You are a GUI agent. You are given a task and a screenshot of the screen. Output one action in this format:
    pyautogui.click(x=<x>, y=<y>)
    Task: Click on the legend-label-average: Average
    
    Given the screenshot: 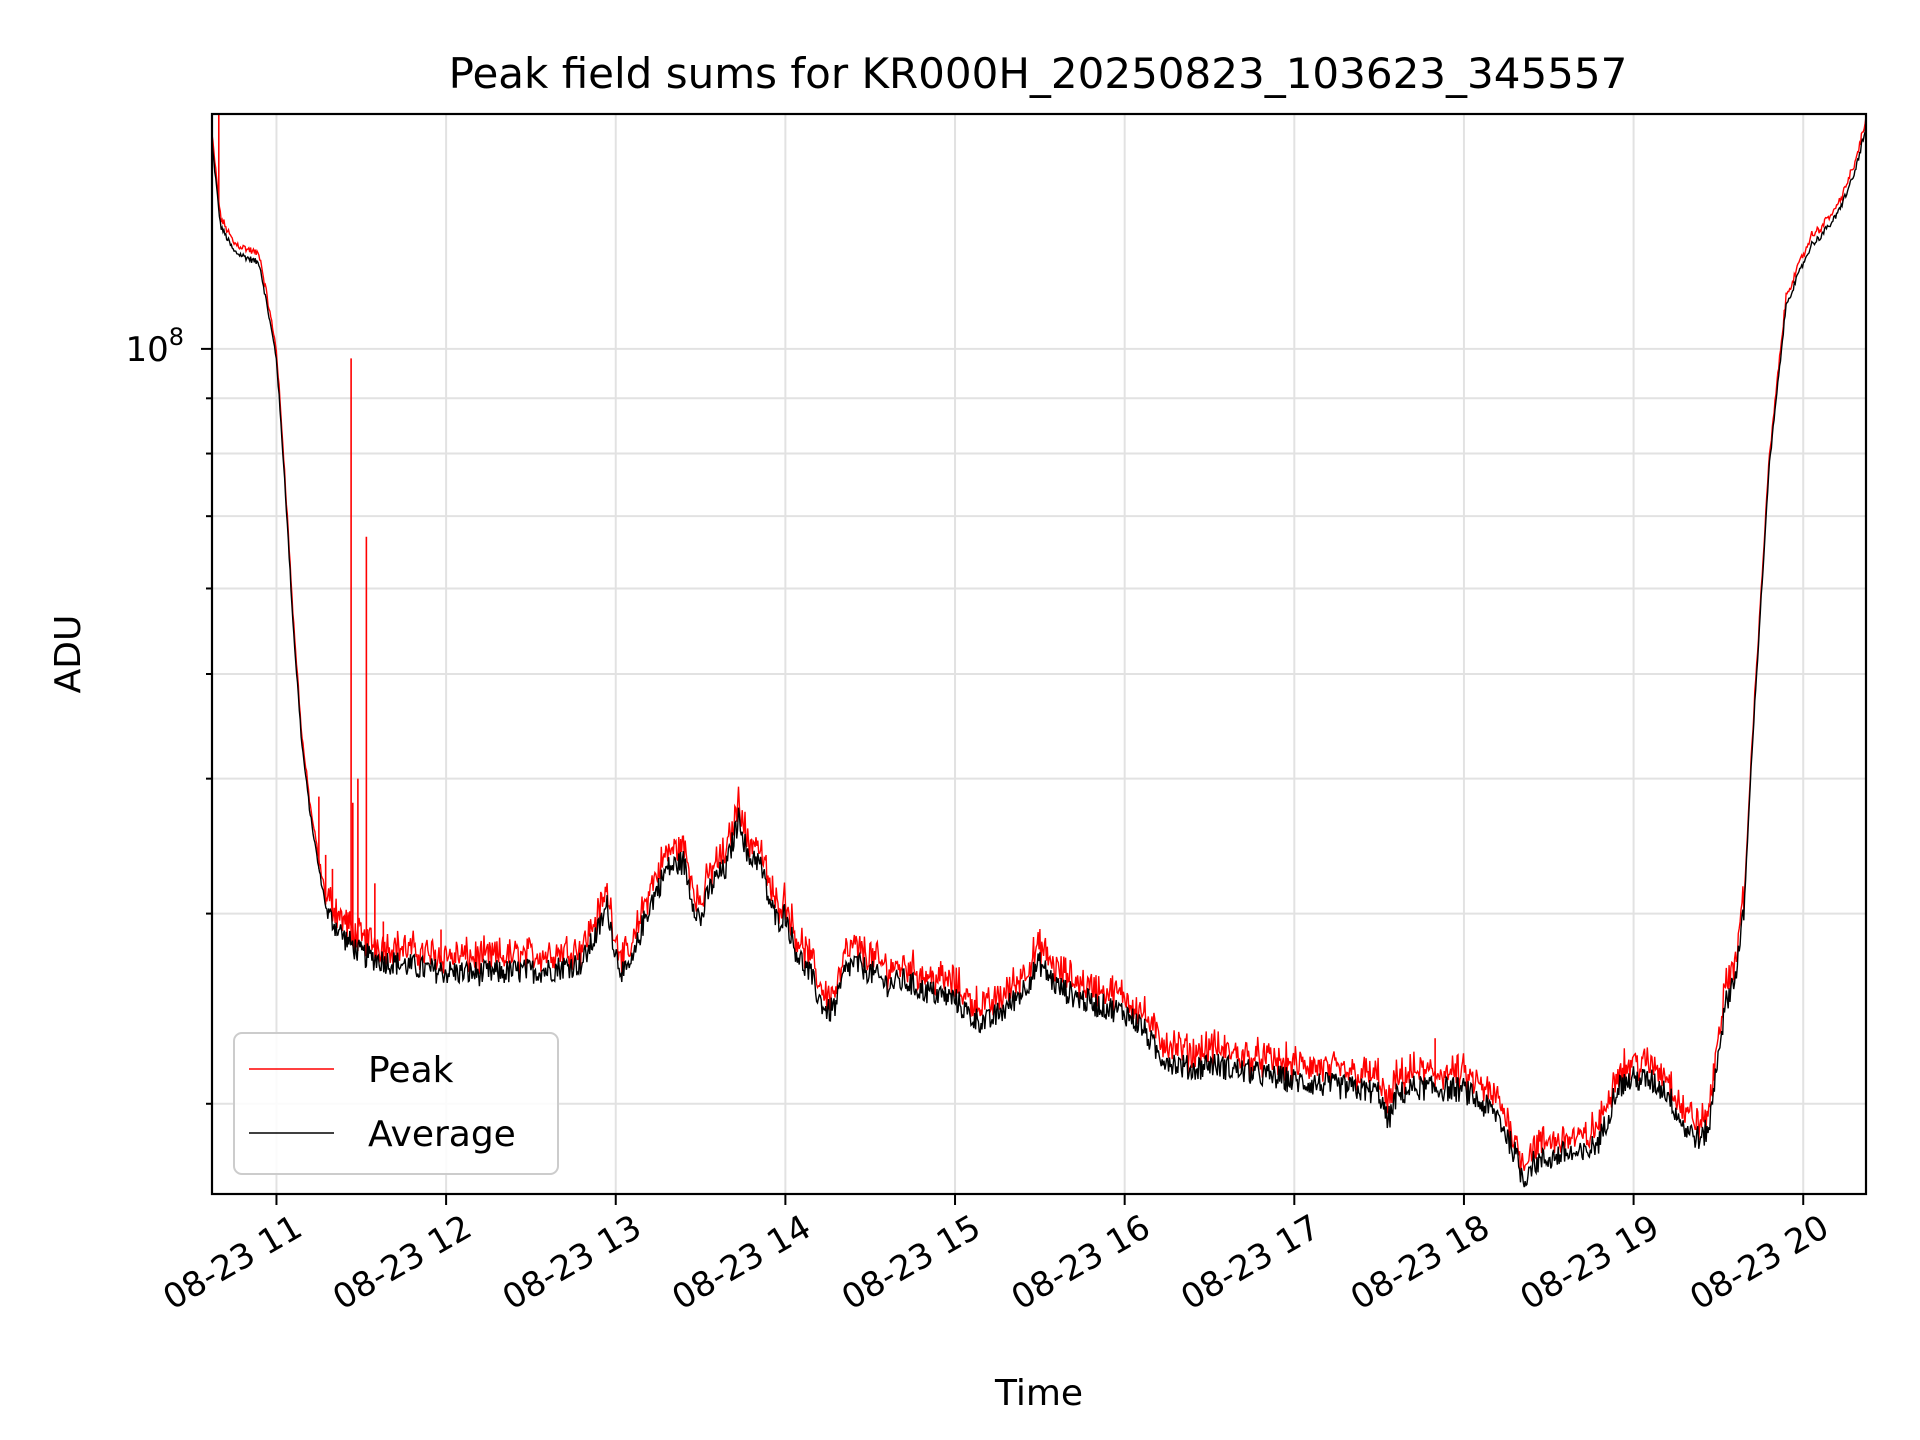 What is the action you would take?
    pyautogui.click(x=442, y=1134)
    